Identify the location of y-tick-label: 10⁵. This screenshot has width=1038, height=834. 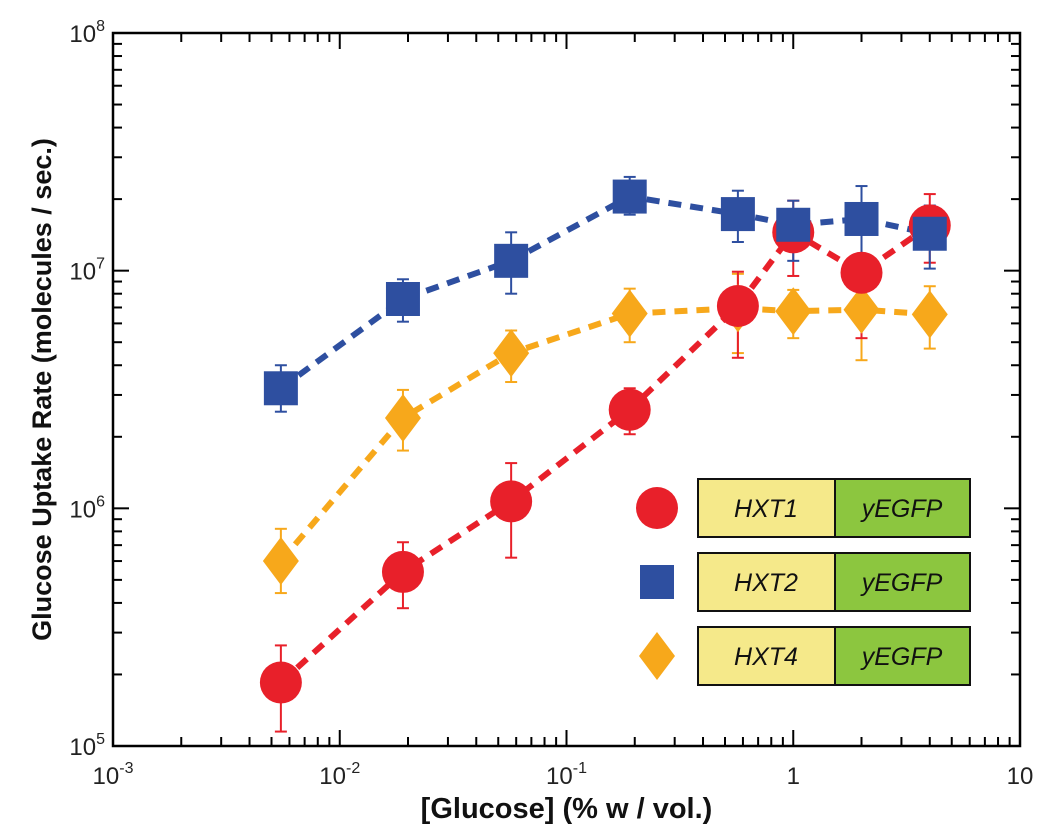
(87, 746).